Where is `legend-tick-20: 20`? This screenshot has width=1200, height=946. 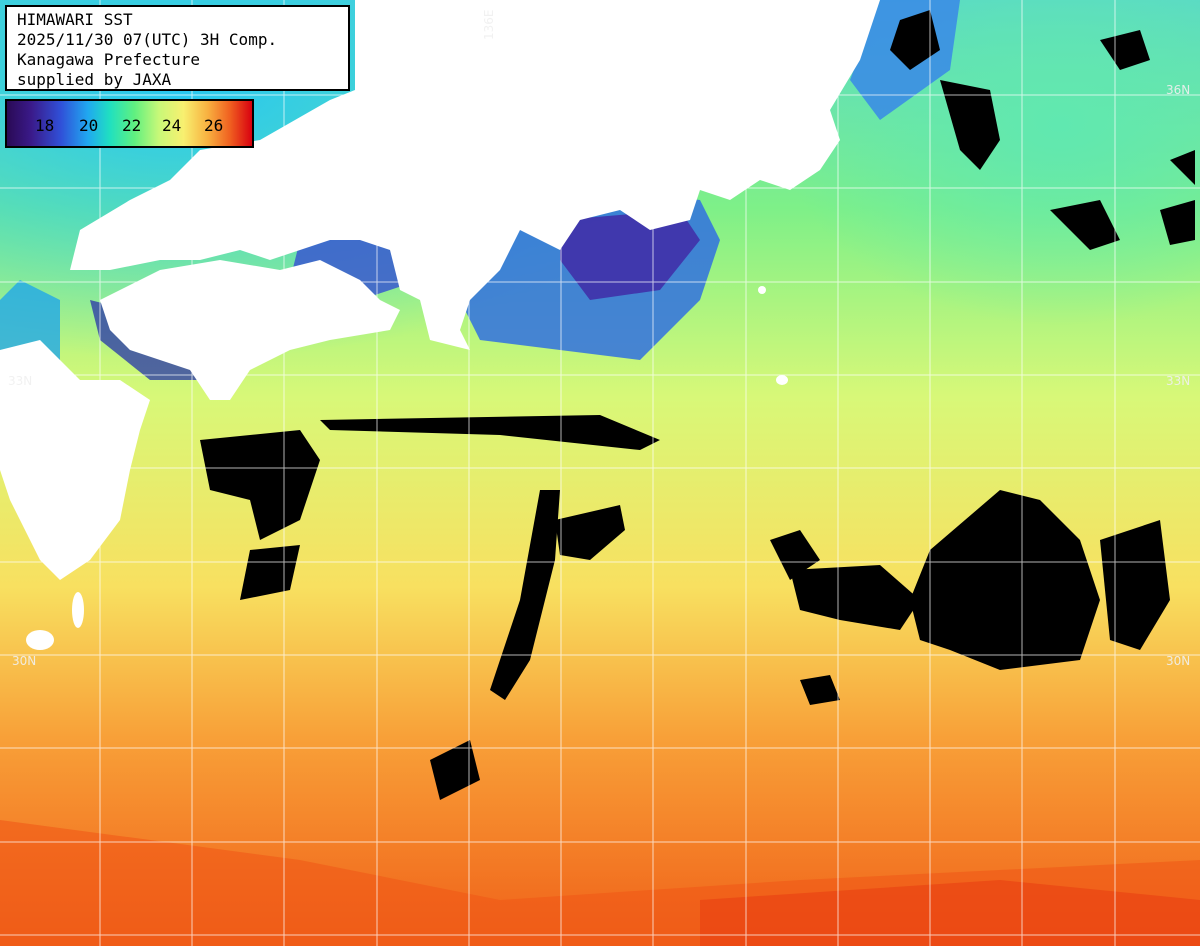 legend-tick-20: 20 is located at coordinates (89, 125).